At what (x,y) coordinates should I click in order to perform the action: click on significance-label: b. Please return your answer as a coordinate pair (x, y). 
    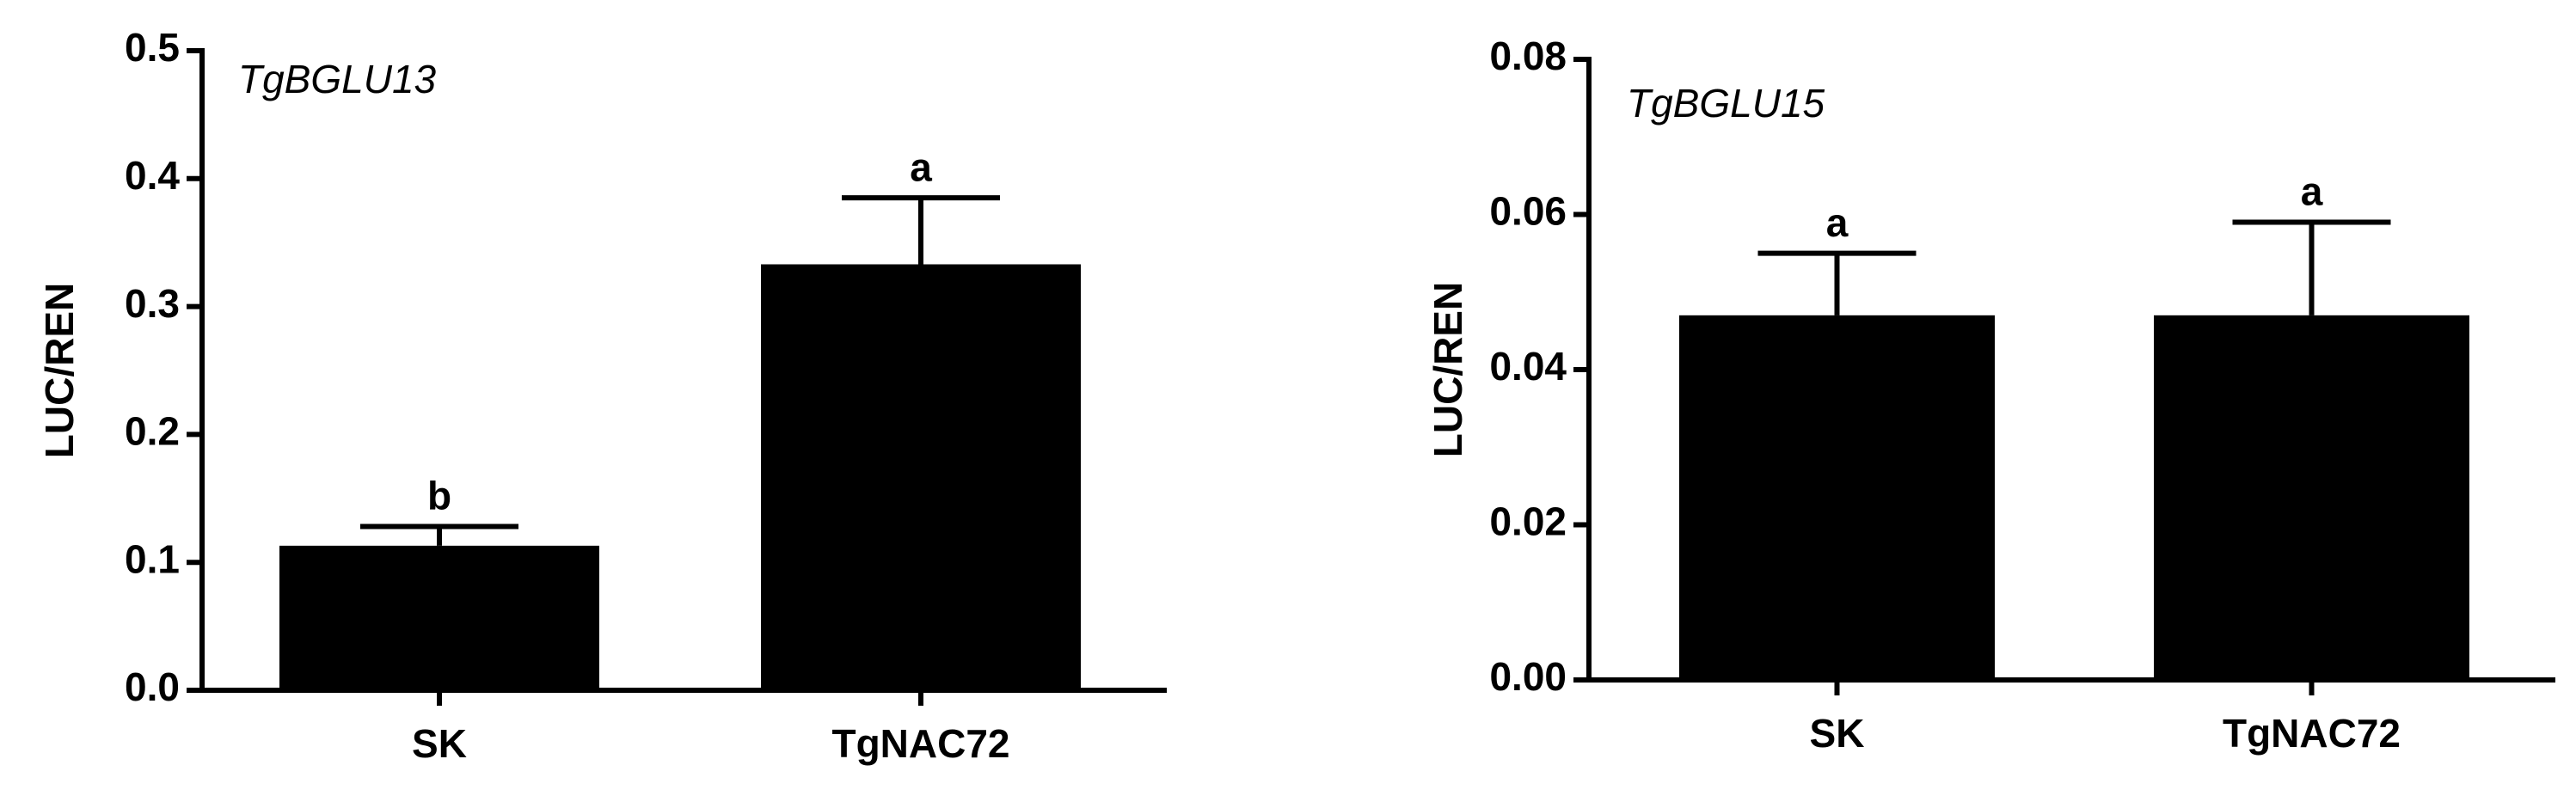
    Looking at the image, I should click on (439, 496).